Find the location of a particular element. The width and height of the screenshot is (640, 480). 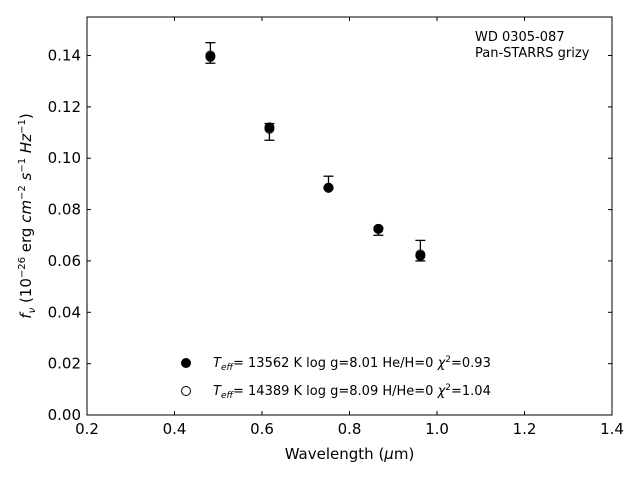

x-tick-label: 1.4 is located at coordinates (612, 429).